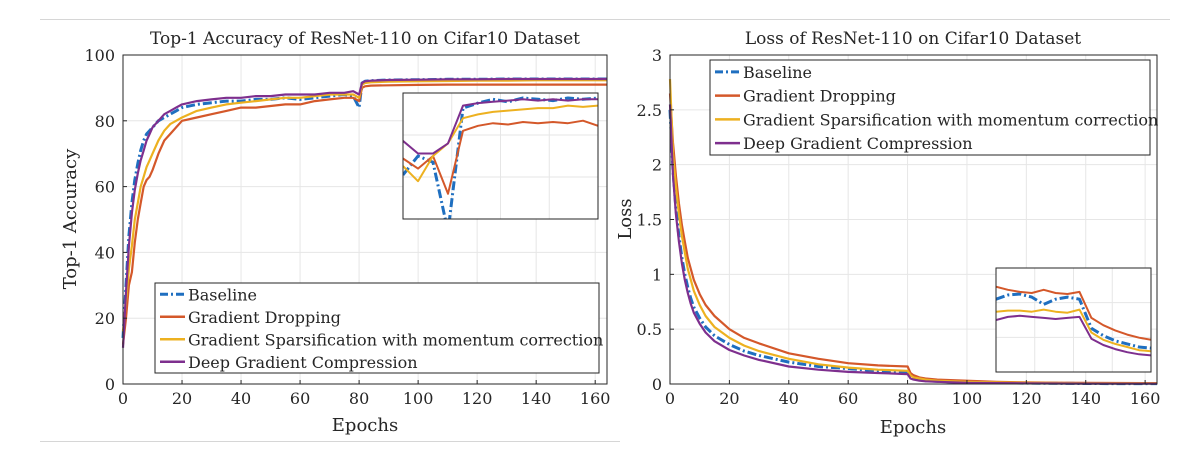 The width and height of the screenshot is (1202, 462). Describe the element at coordinates (649, 329) in the screenshot. I see `y-tick-label: 0.5` at that location.